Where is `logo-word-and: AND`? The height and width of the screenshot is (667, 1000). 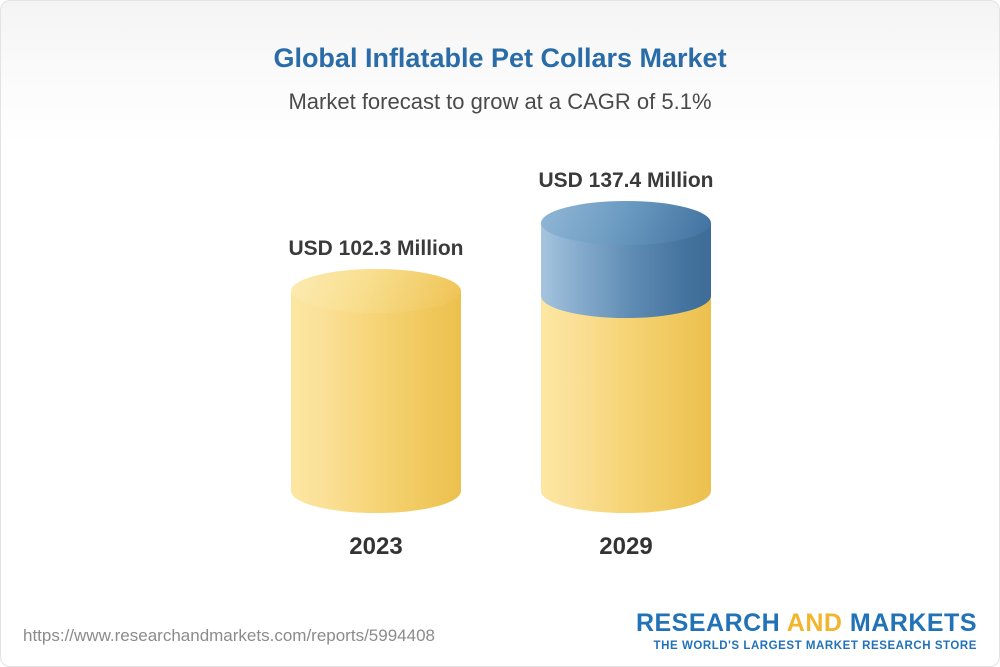 logo-word-and: AND is located at coordinates (814, 622).